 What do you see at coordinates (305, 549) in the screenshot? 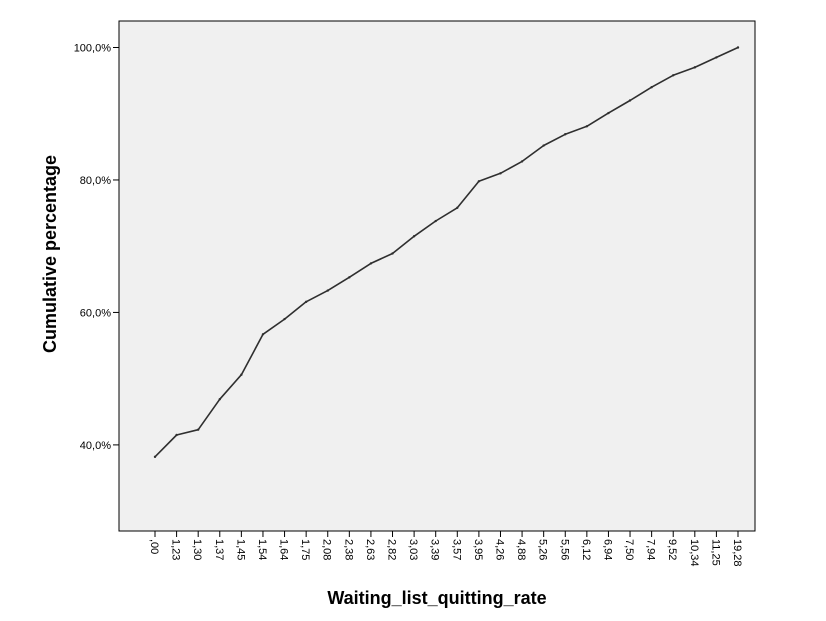
I see `x-tick-label: 1,75` at bounding box center [305, 549].